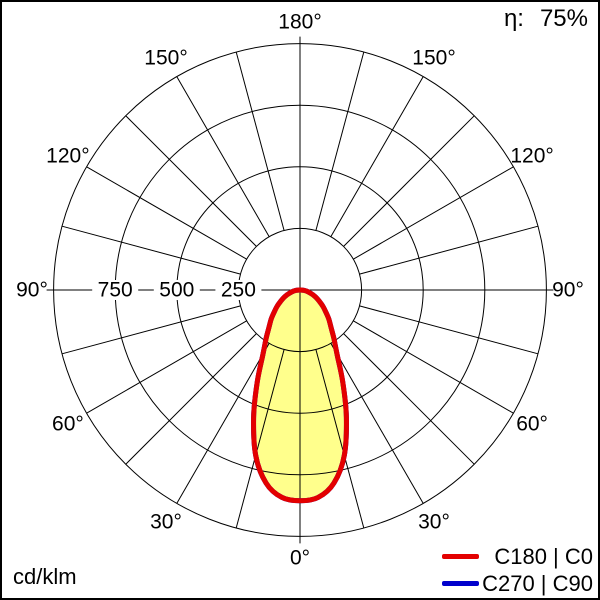 This screenshot has width=600, height=600. I want to click on angle-label-180: 180°, so click(299, 22).